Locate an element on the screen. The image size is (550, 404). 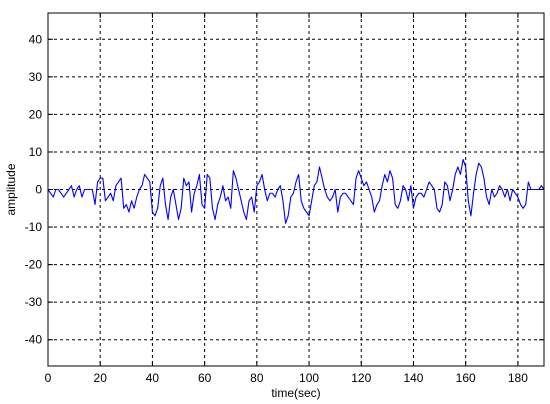
x-tick-label: 100 is located at coordinates (309, 378).